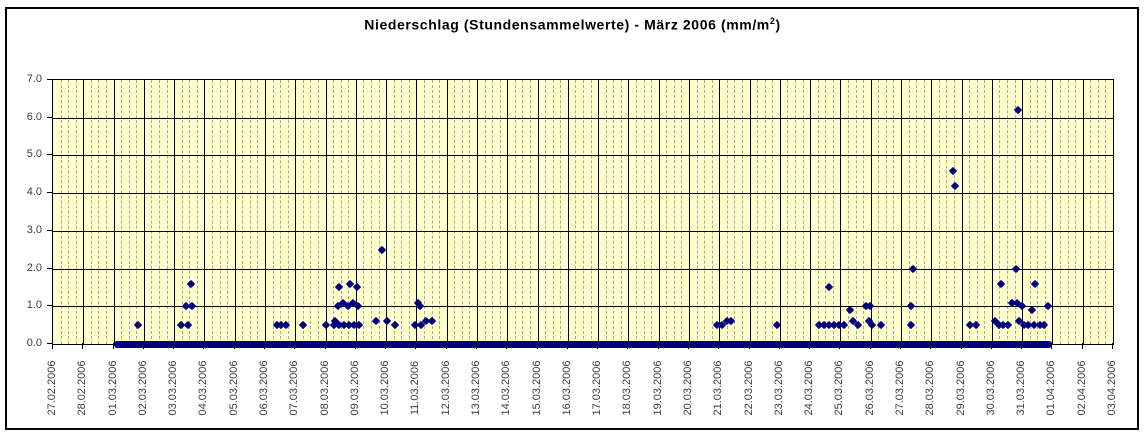  Describe the element at coordinates (1021, 388) in the screenshot. I see `x-tick-label: 31.03.2006` at that location.